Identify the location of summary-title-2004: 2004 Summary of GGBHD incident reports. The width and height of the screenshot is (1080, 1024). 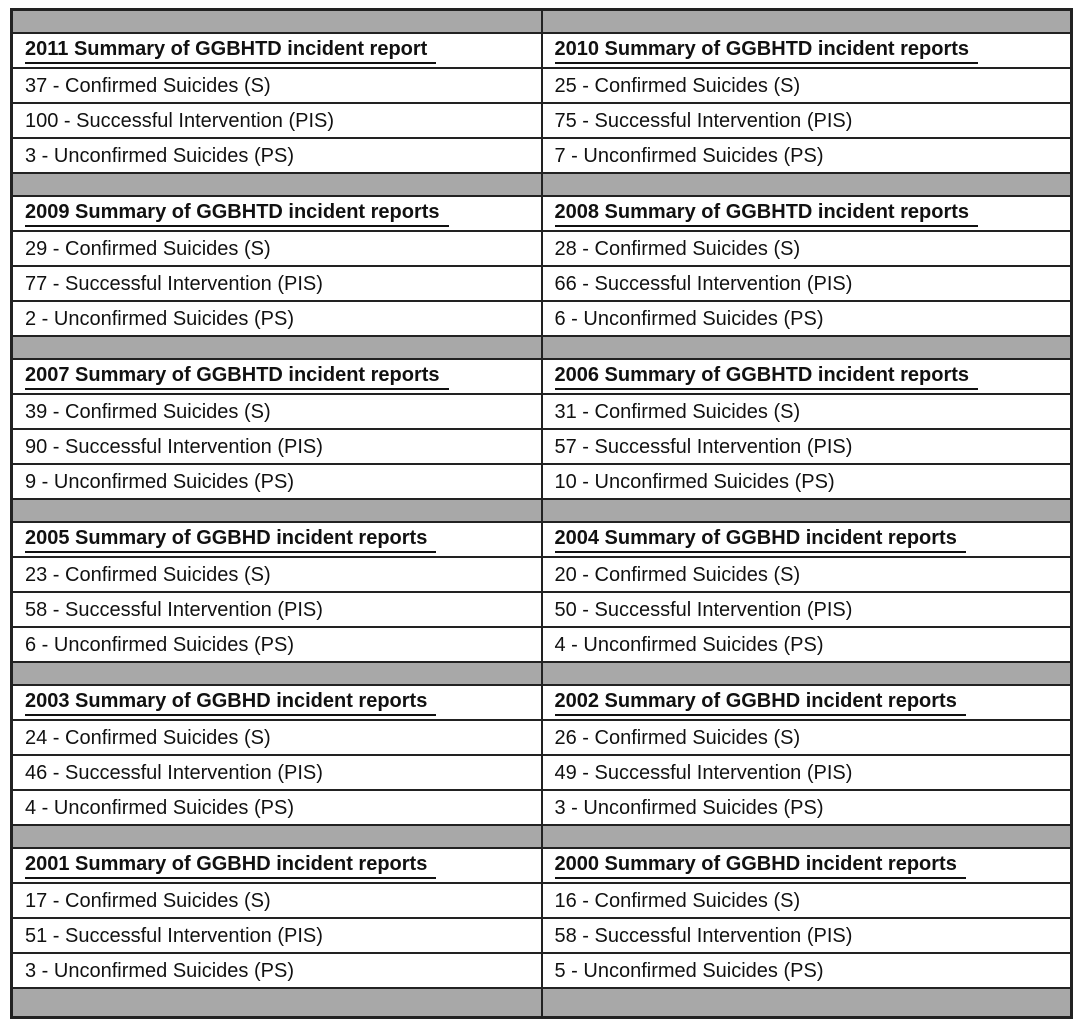
(760, 539).